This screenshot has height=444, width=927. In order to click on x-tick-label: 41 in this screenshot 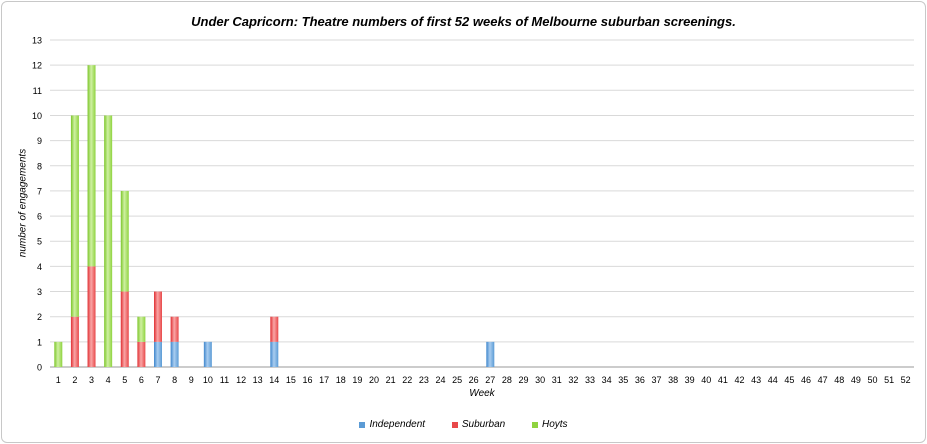, I will do `click(723, 380)`.